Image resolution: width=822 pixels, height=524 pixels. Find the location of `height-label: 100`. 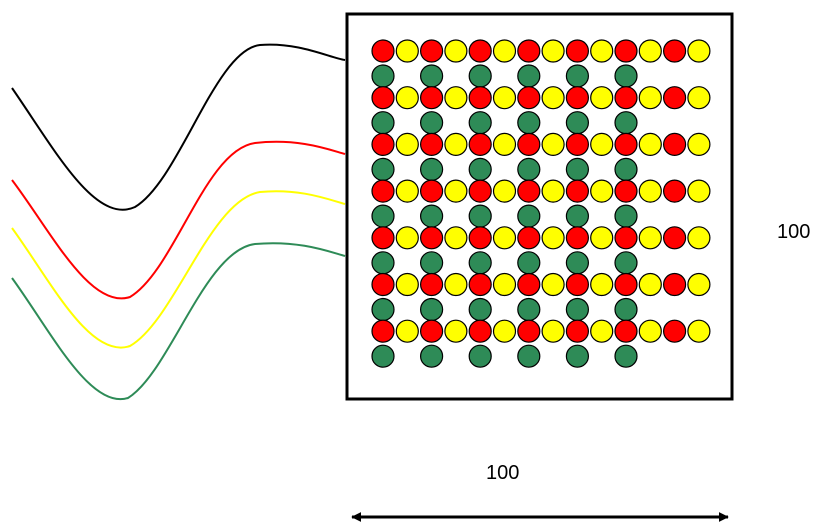

height-label: 100 is located at coordinates (794, 232).